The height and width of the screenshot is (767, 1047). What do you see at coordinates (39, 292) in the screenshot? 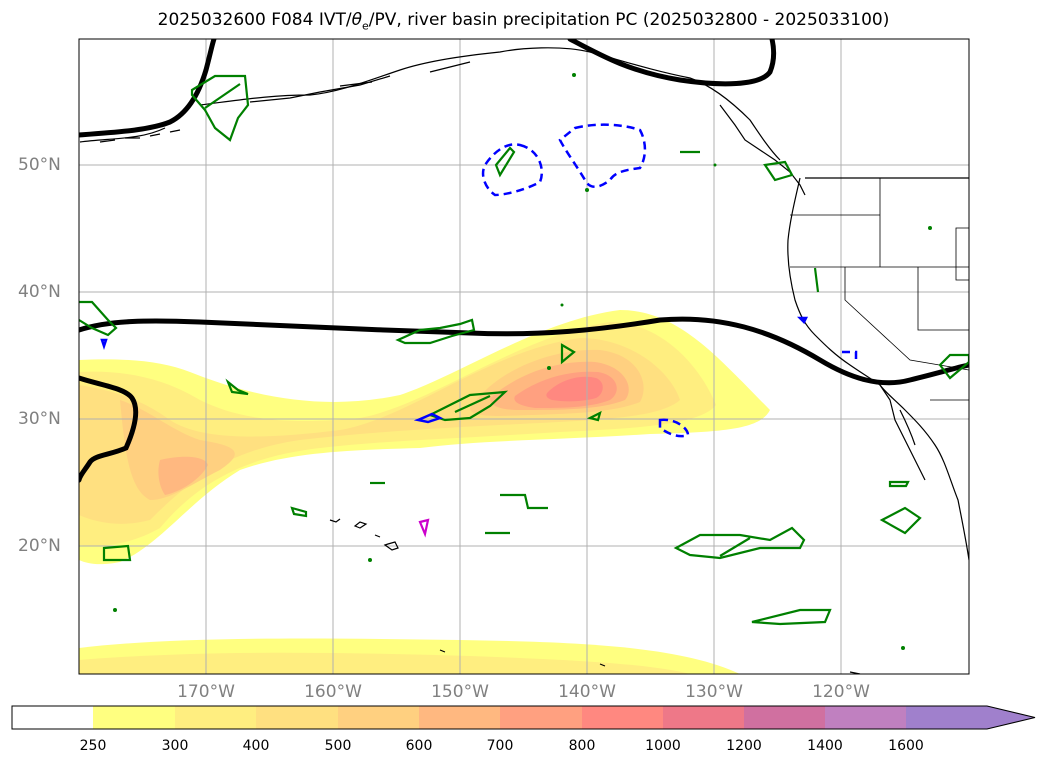
I see `lat-label-40n: 40°N` at bounding box center [39, 292].